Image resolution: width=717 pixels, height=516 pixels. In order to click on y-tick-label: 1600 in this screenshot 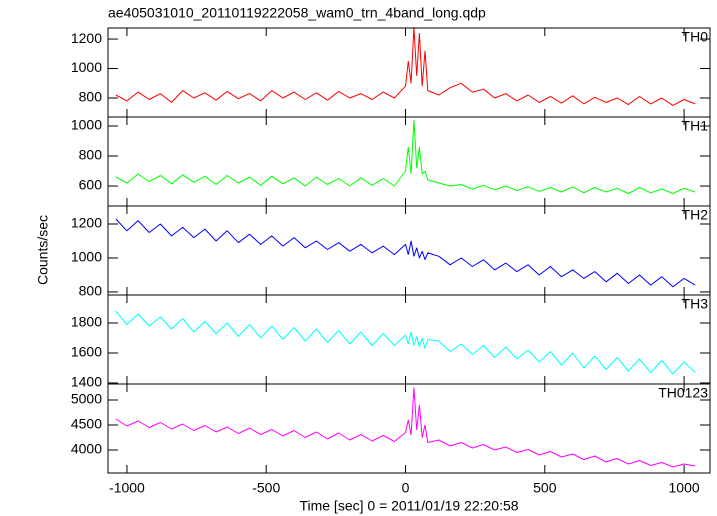, I will do `click(86, 352)`.